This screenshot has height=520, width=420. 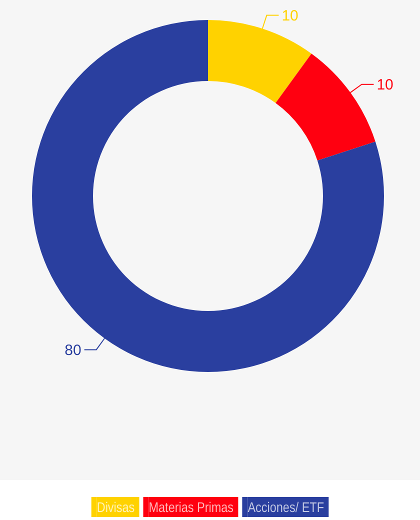 What do you see at coordinates (73, 350) in the screenshot?
I see `data-label: 80` at bounding box center [73, 350].